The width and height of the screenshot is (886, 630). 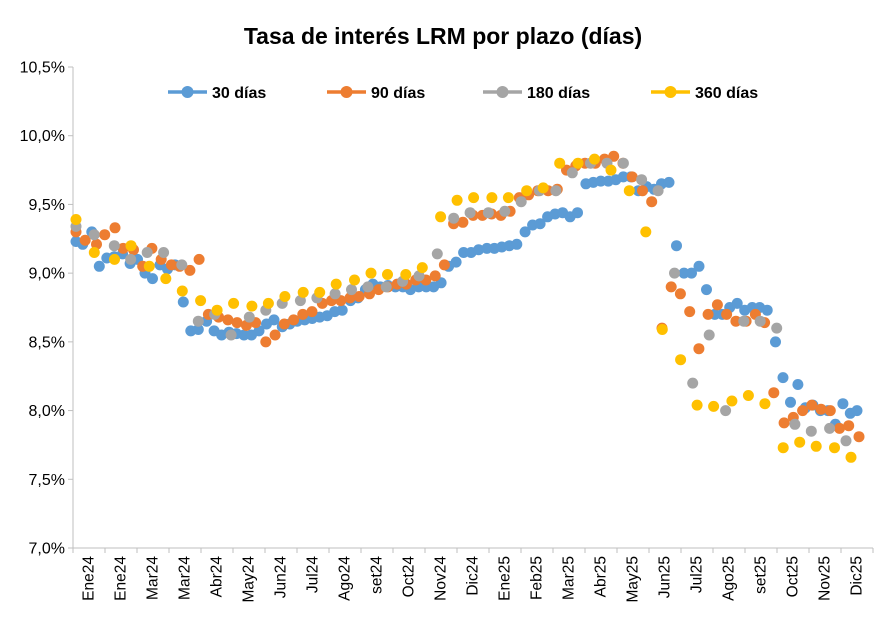 I want to click on x-tick-label: Nov24, so click(x=441, y=578).